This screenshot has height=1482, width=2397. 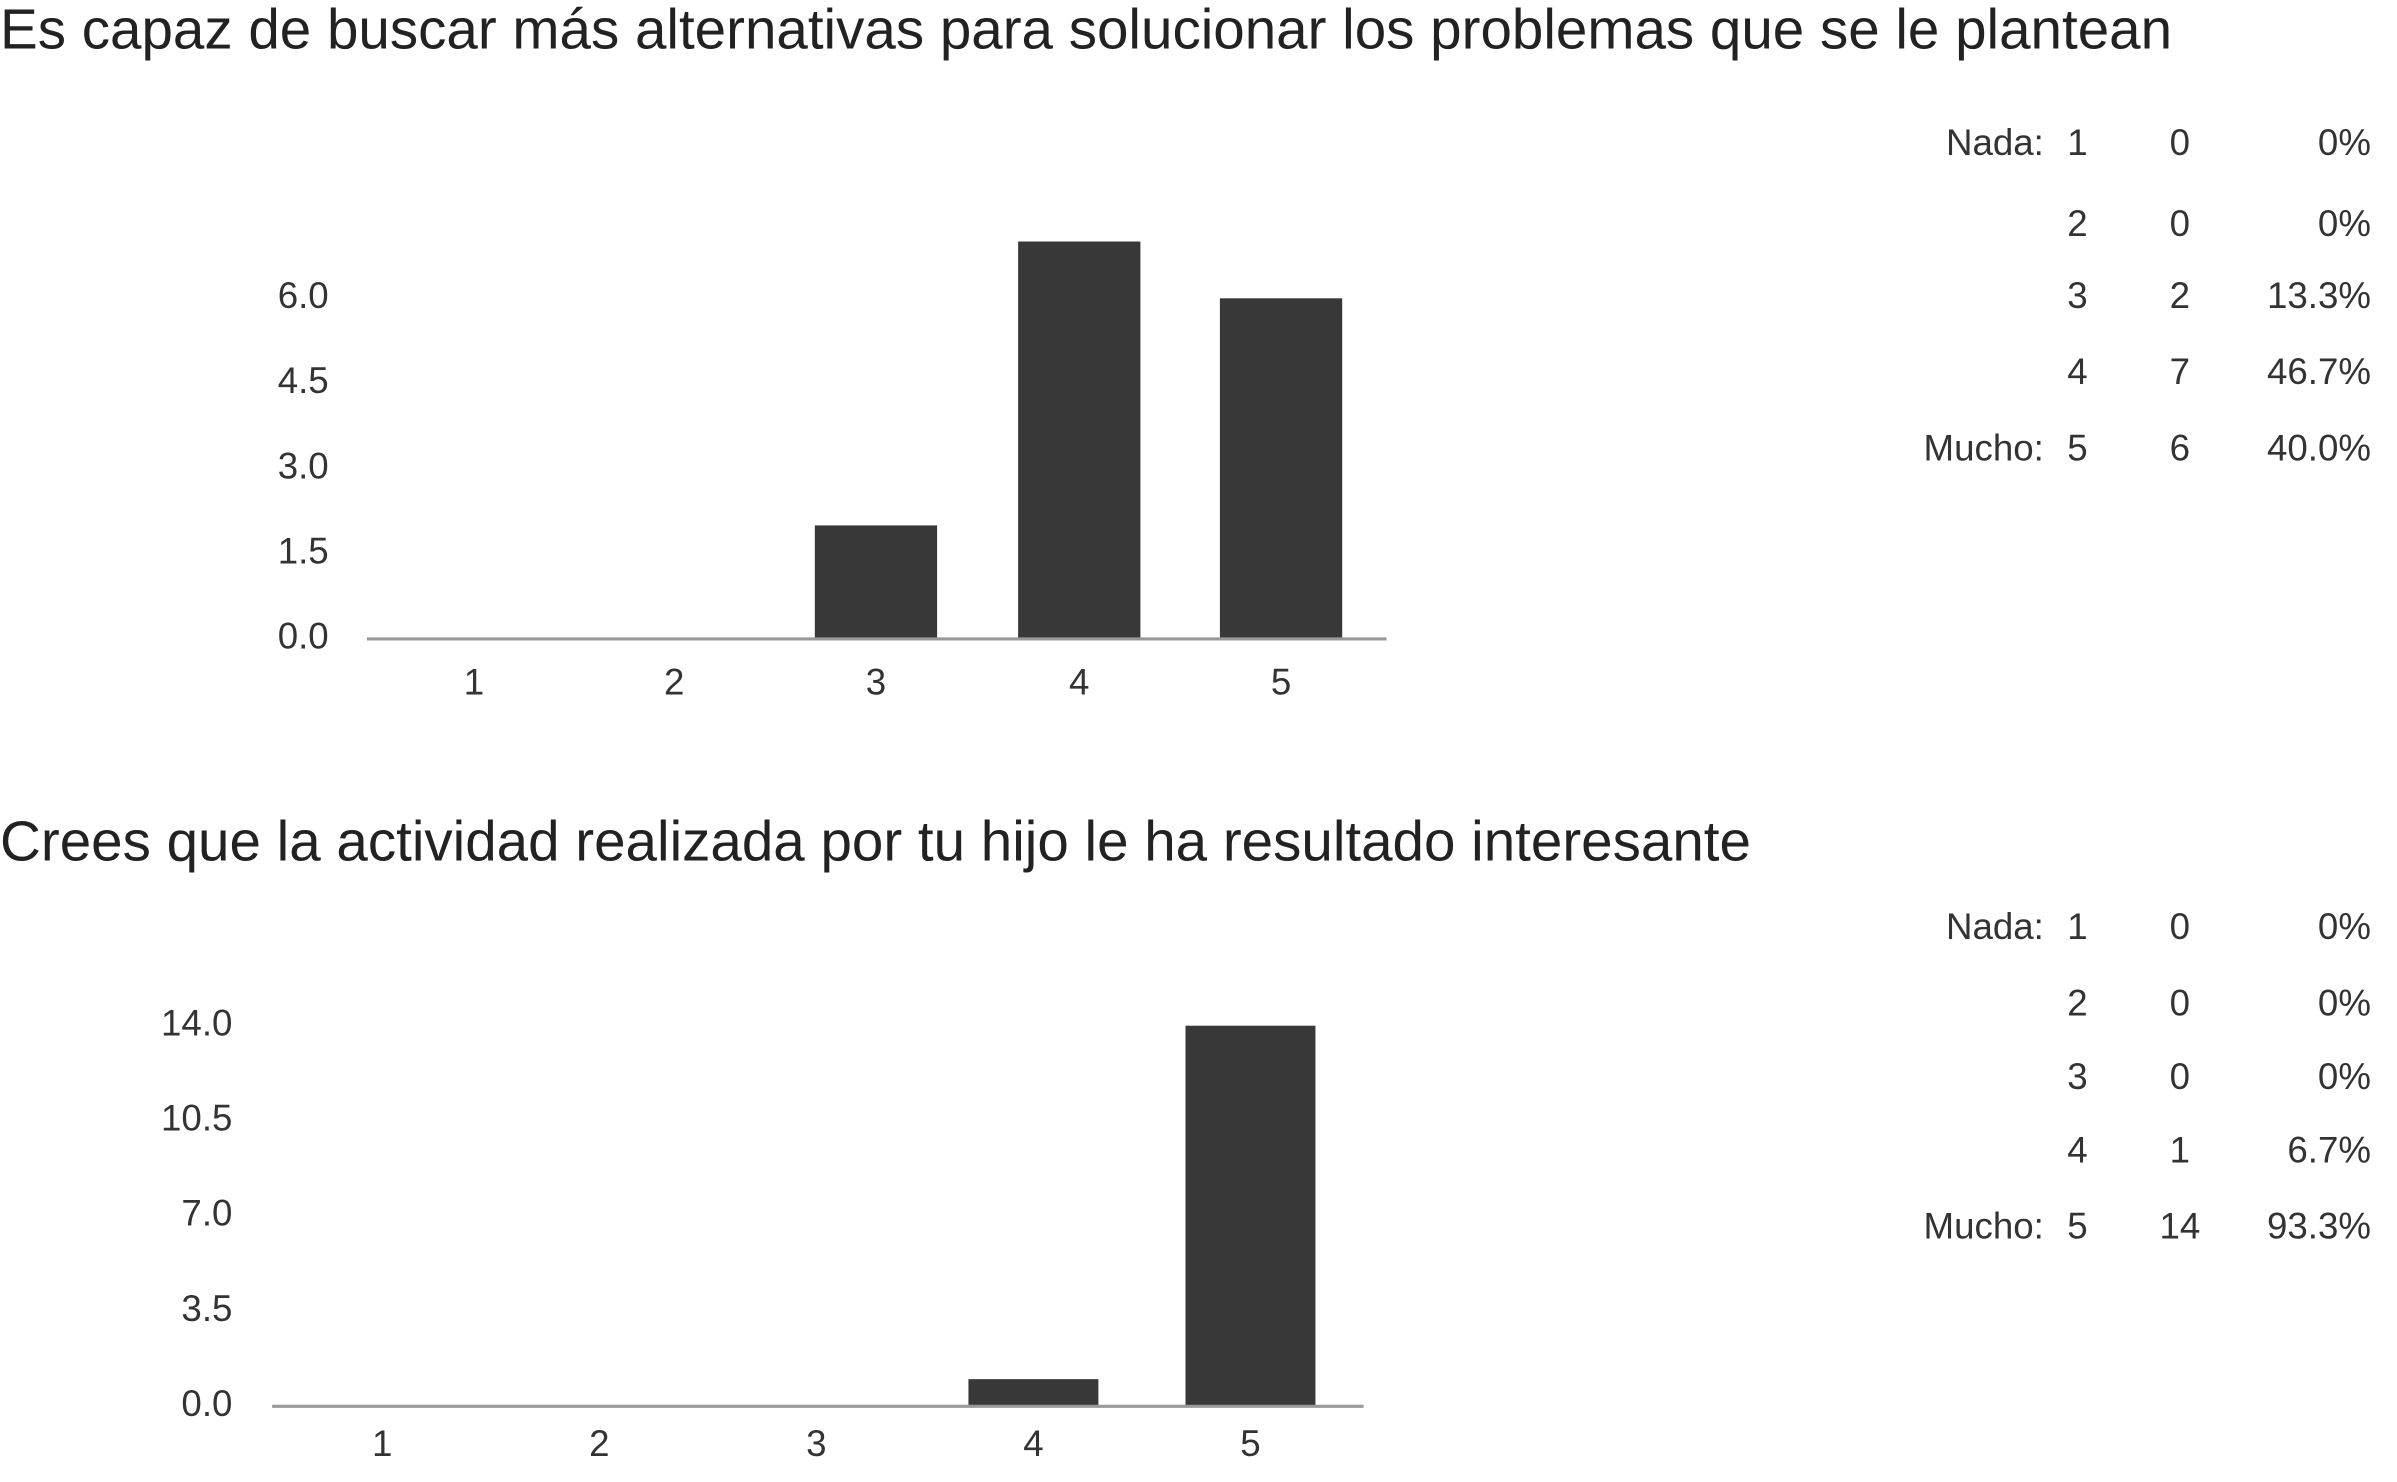 I want to click on y-tick-label: 7.0, so click(x=206, y=1213).